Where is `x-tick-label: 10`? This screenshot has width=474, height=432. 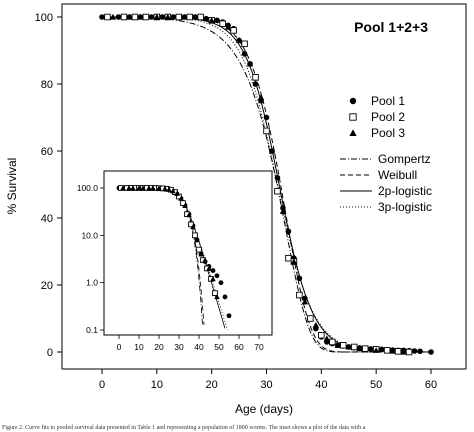 x-tick-label: 10 is located at coordinates (157, 385).